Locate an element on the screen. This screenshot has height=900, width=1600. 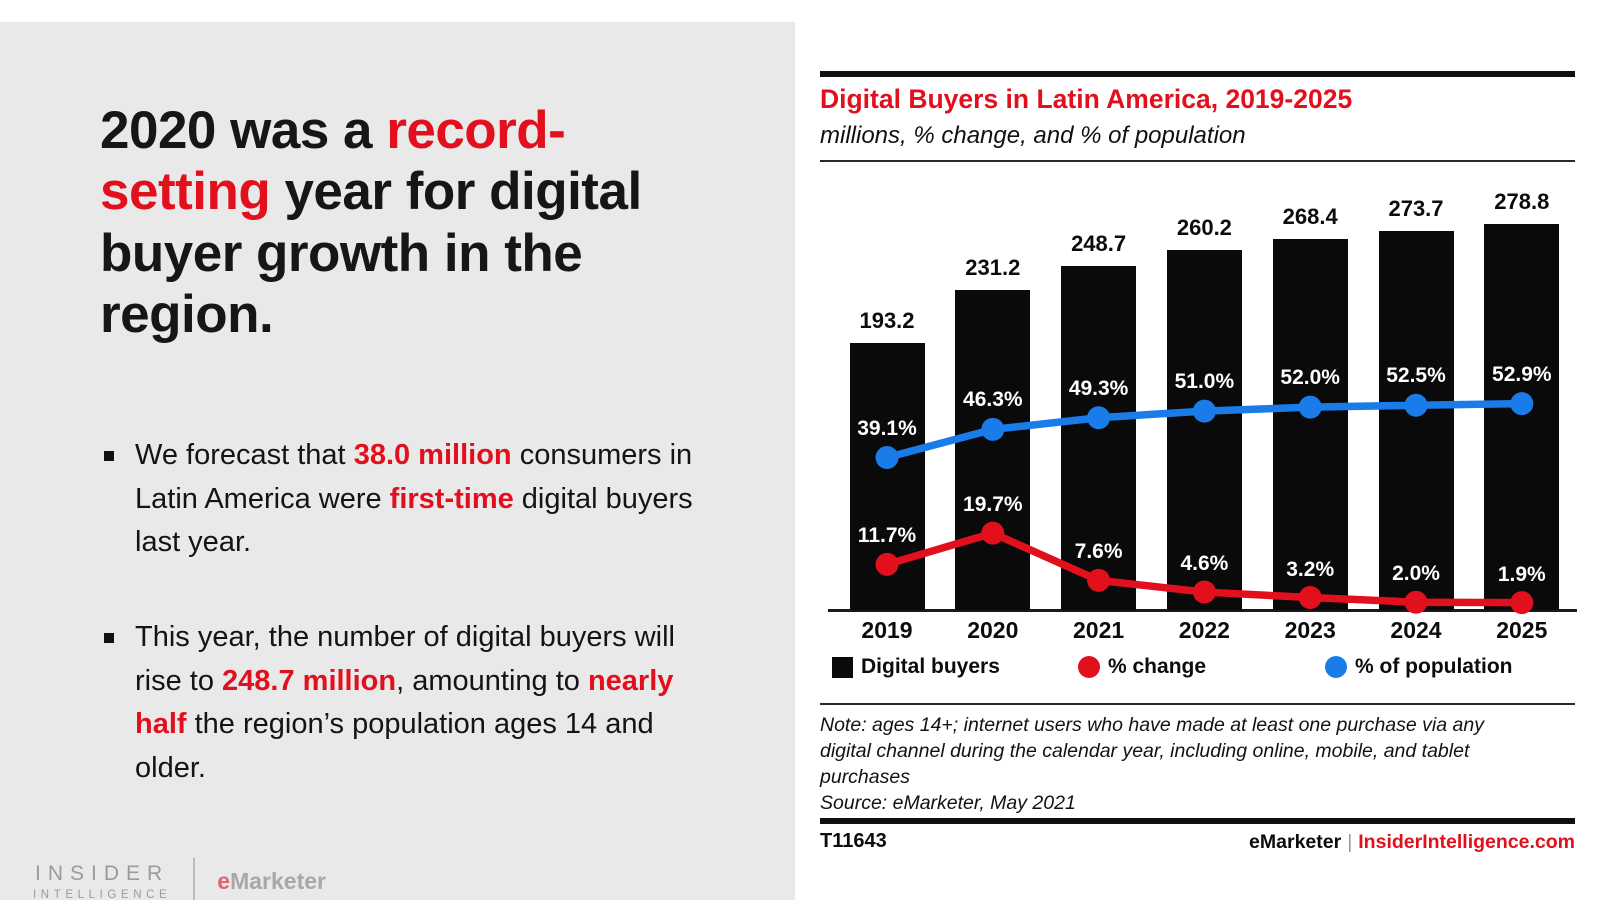
highlight-text: first-time is located at coordinates (451, 498).